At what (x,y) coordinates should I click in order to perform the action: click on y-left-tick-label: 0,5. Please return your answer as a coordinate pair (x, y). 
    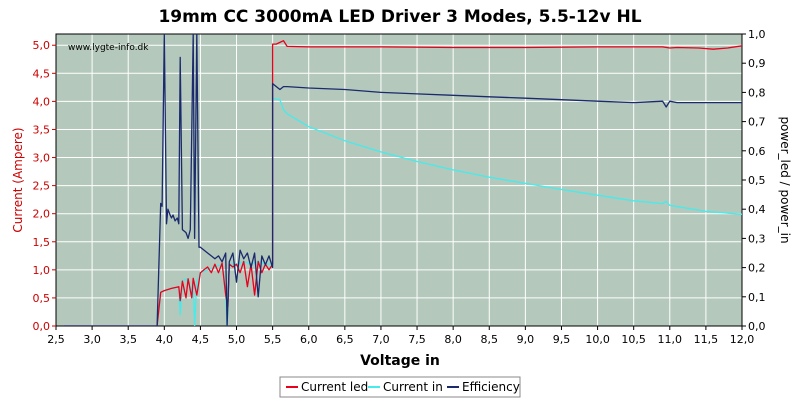
    Looking at the image, I should click on (42, 298).